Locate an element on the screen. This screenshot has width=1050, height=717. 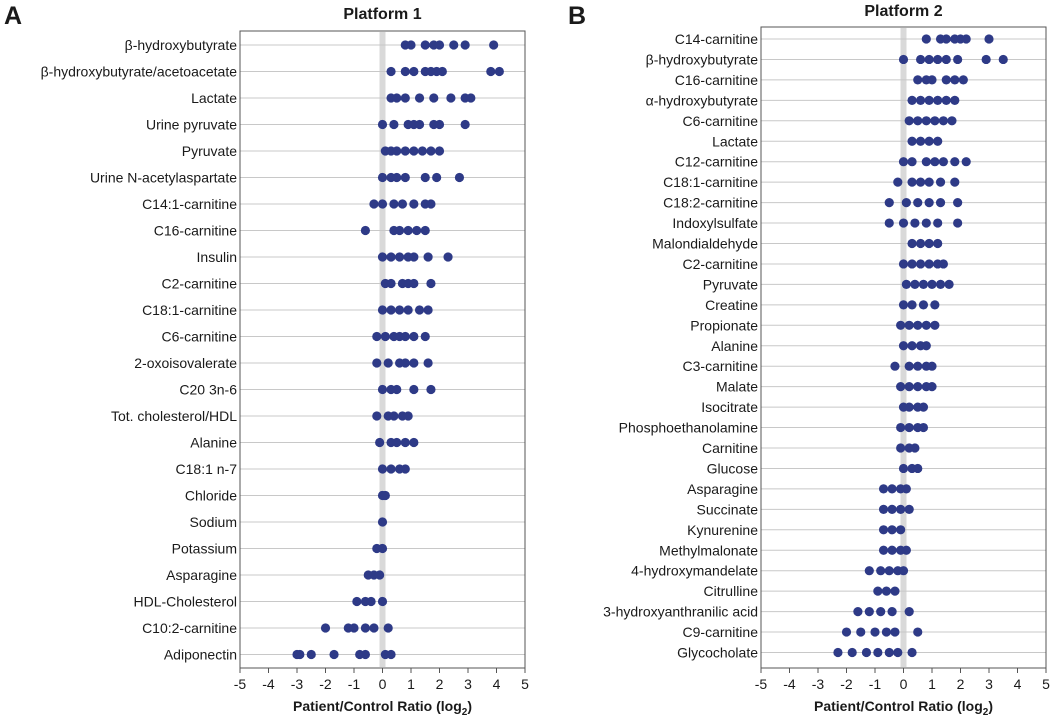
x-tick-label: 0 is located at coordinates (904, 684).